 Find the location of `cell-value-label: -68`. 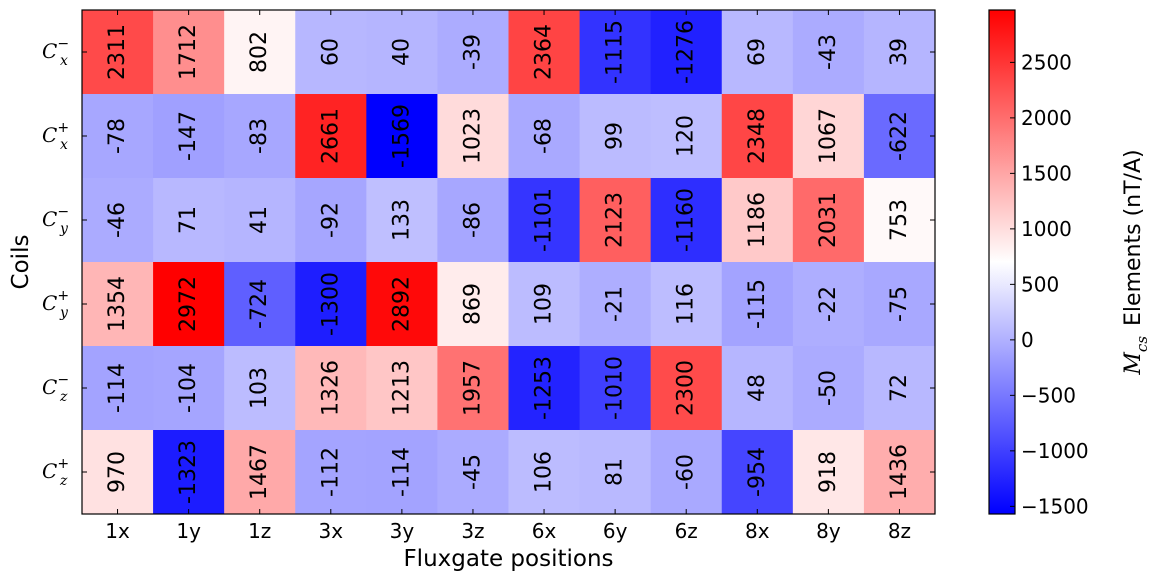

cell-value-label: -68 is located at coordinates (544, 136).